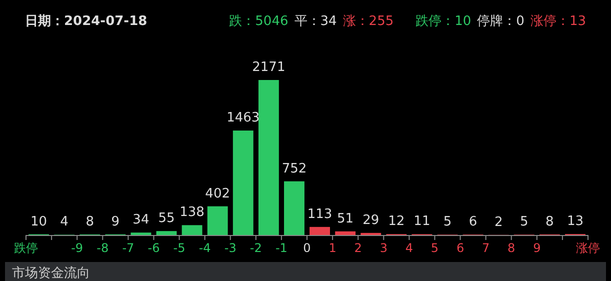 The width and height of the screenshot is (611, 281). What do you see at coordinates (315, 21) in the screenshot?
I see `text: 平：34` at bounding box center [315, 21].